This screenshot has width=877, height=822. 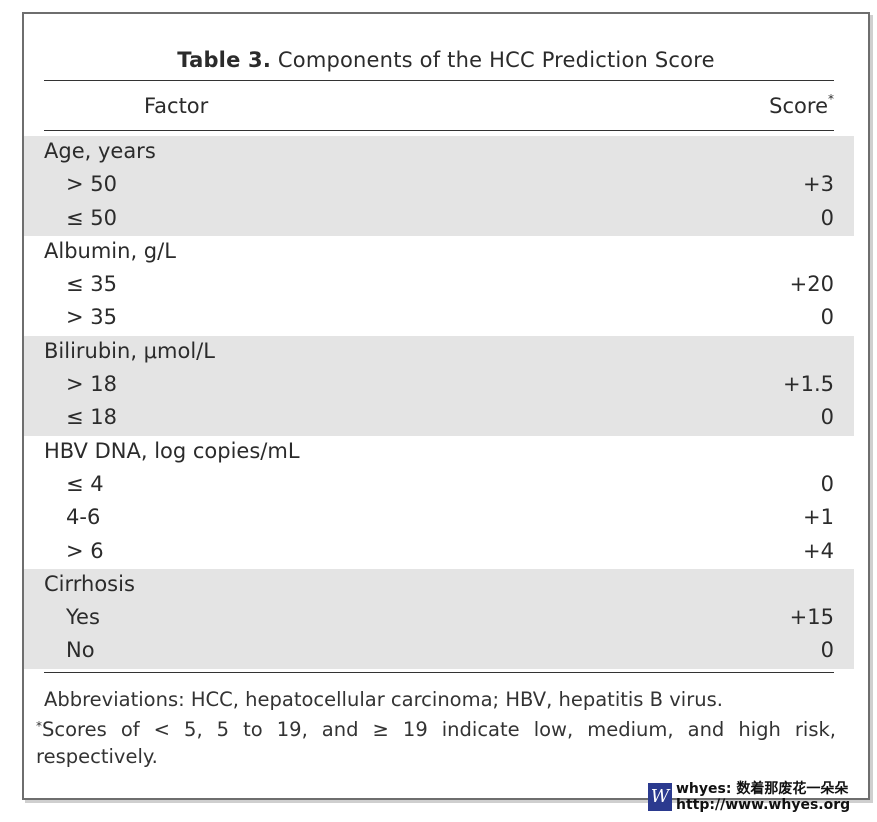 What do you see at coordinates (811, 617) in the screenshot?
I see `score-value: +15` at bounding box center [811, 617].